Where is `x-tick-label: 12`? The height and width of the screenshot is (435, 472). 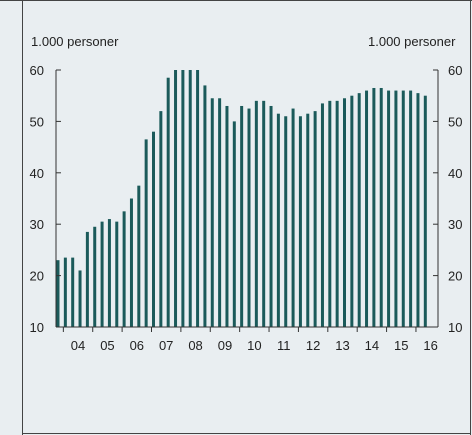
x-tick-label: 12 is located at coordinates (313, 345).